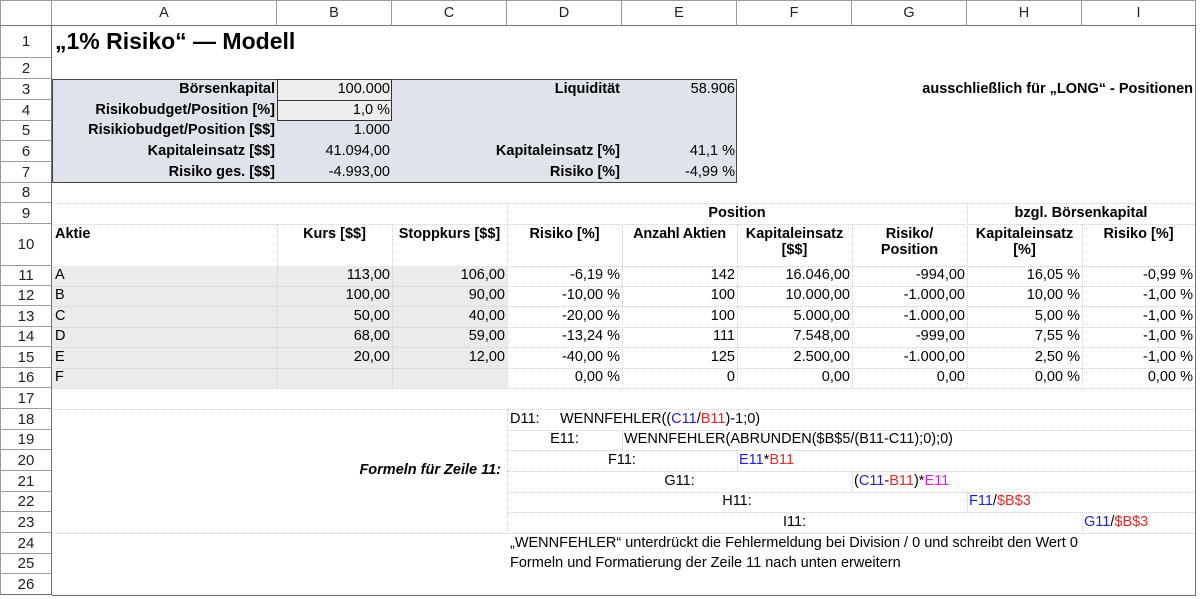 This screenshot has width=1200, height=599. What do you see at coordinates (723, 336) in the screenshot?
I see `cell-anzahl: 111` at bounding box center [723, 336].